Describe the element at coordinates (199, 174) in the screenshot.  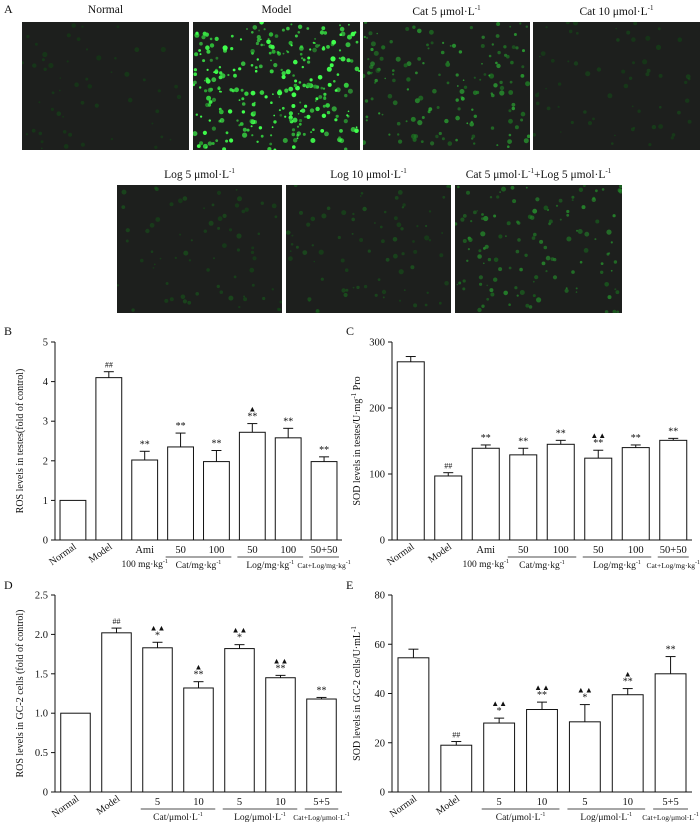
I see `micrograph-title: Log 5 μmol·L-1` at that location.